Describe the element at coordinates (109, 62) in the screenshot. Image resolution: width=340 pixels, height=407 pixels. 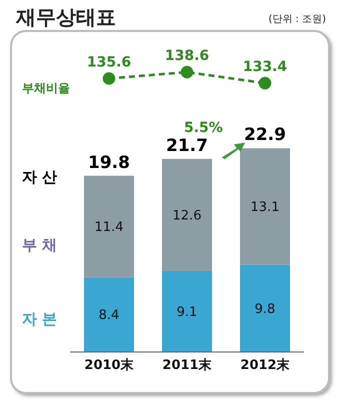
I see `data-label: 135.6` at that location.